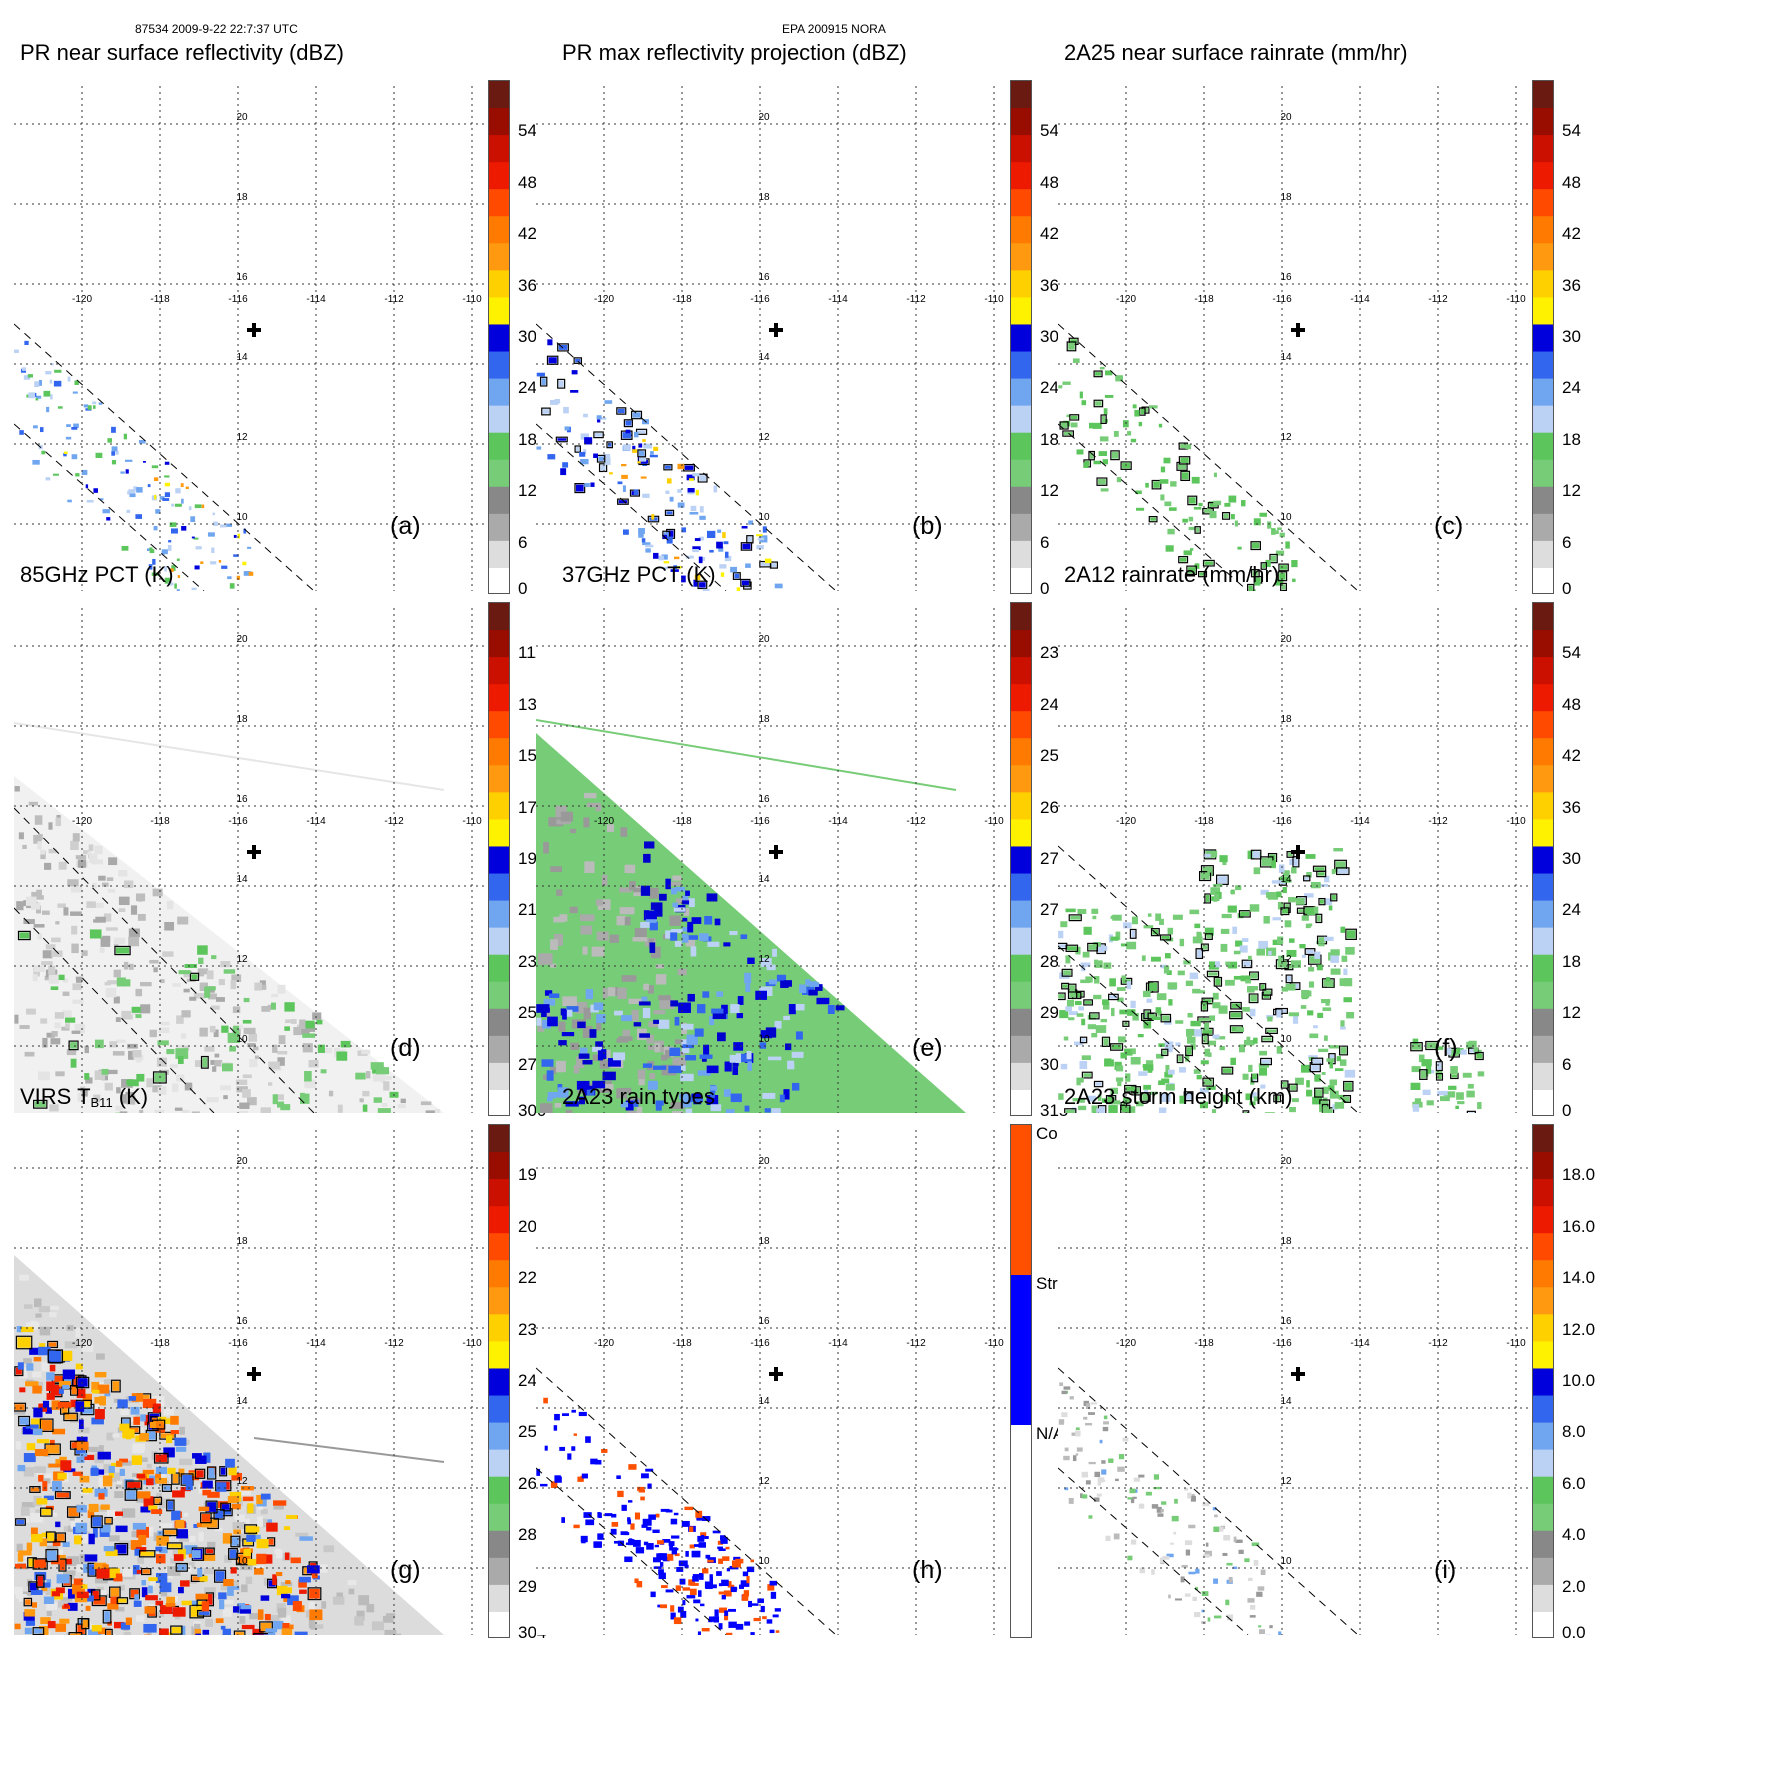 This screenshot has width=1771, height=1771. Describe the element at coordinates (1592, 861) in the screenshot. I see `colorbar-ticks: 54 48 42 36 30 24 18 12 6 0` at that location.